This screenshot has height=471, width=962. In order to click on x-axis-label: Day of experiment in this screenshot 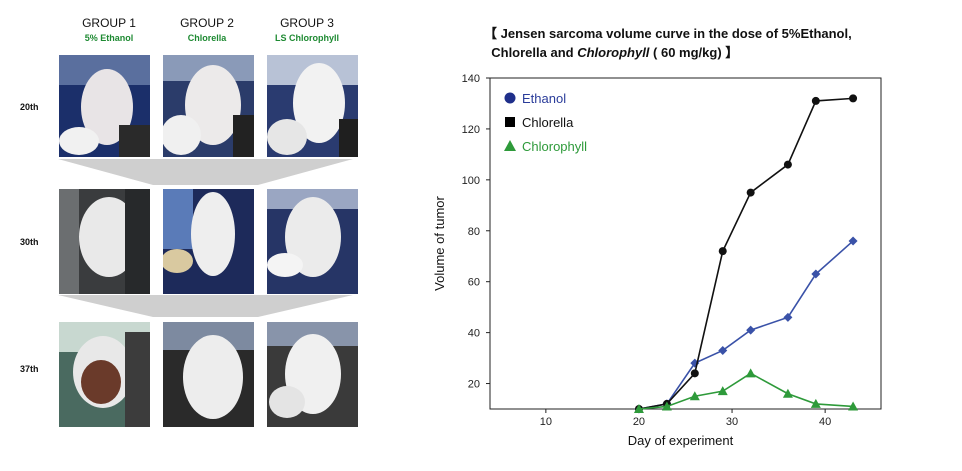, I will do `click(681, 440)`.